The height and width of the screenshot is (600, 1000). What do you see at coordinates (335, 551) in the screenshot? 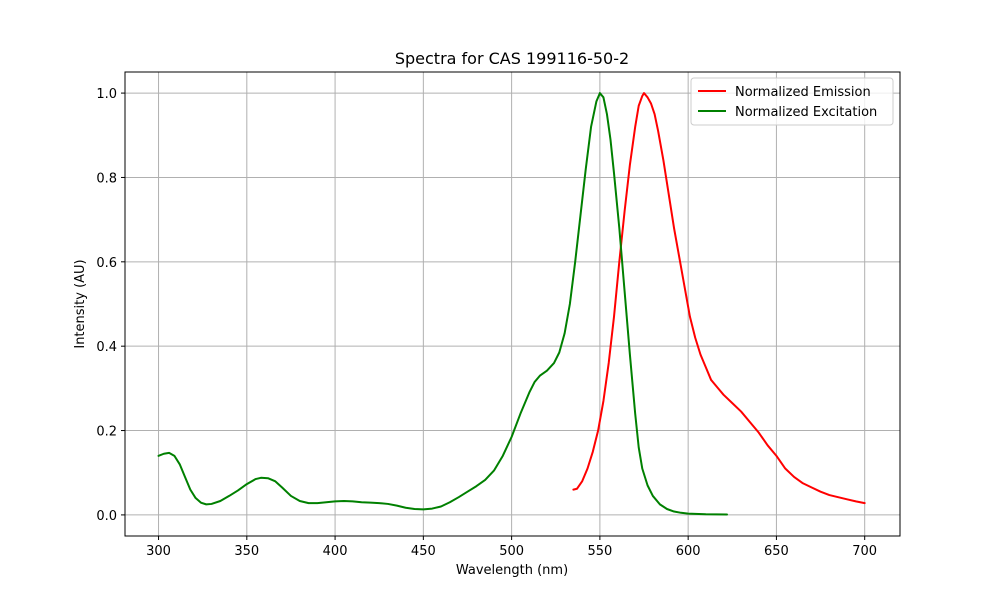
I see `x-tick-label: 400` at bounding box center [335, 551].